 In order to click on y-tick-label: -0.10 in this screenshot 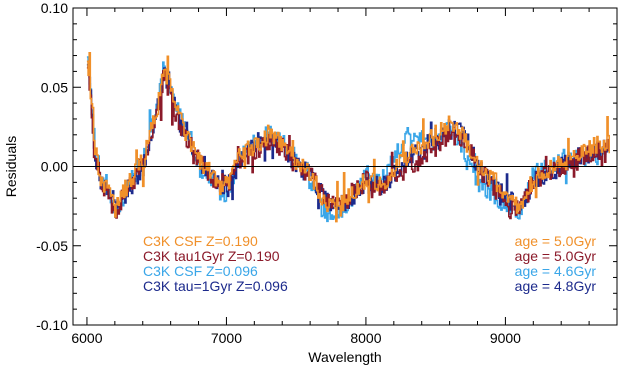, I will do `click(52, 325)`.